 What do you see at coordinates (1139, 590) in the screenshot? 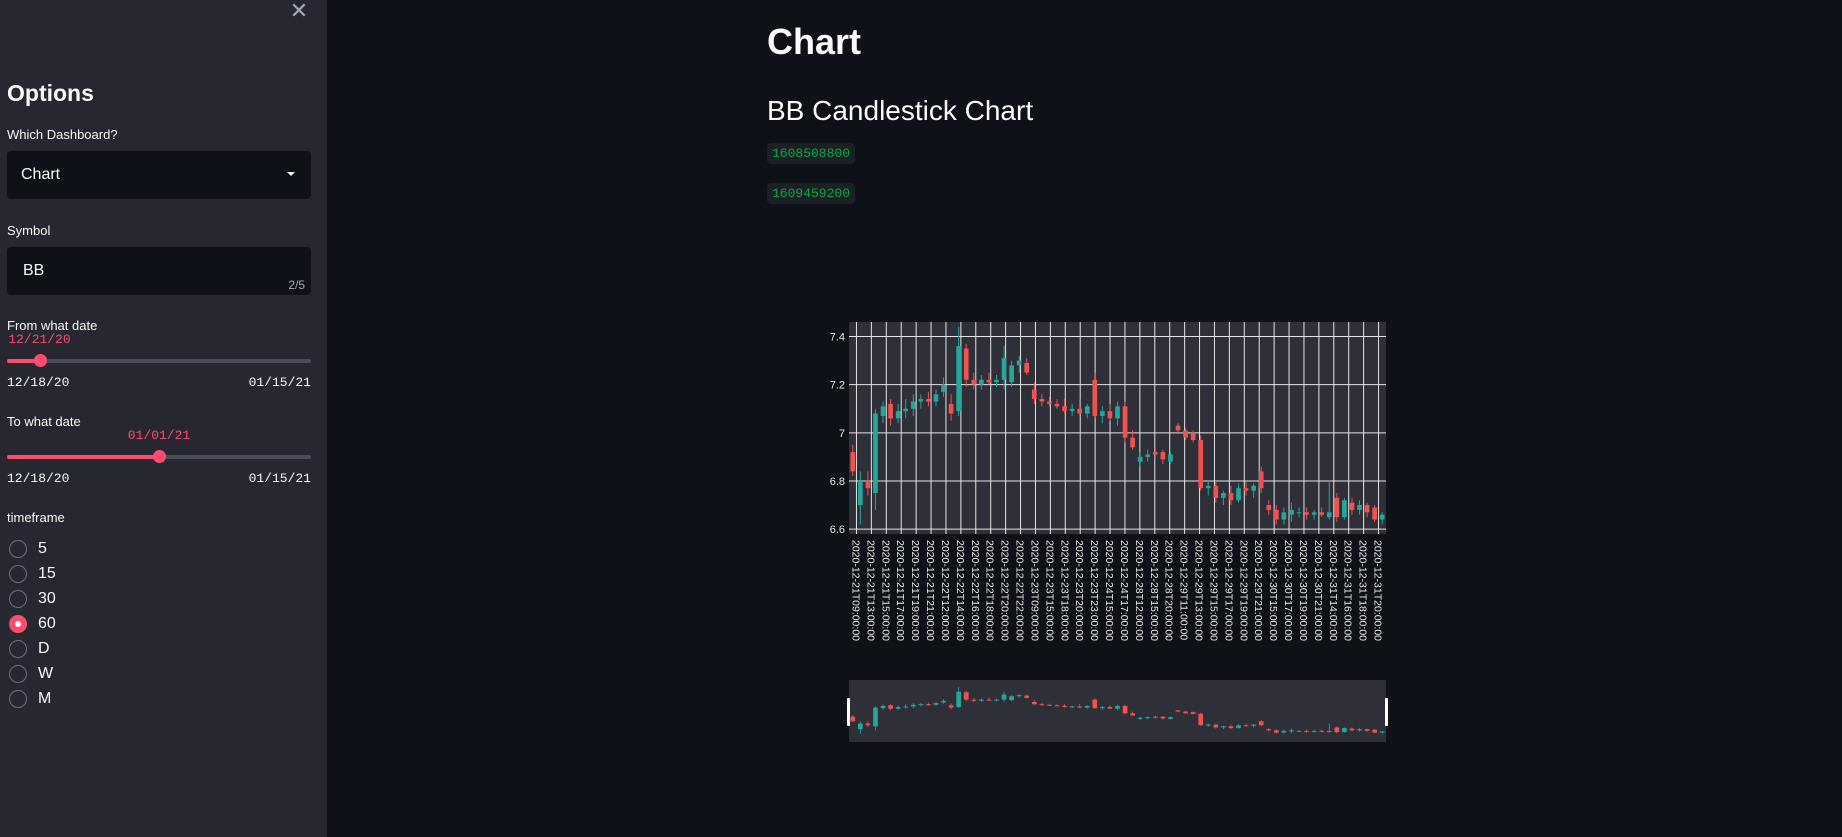
I see `x-tick-label: 2020-12-28T12:00:00` at bounding box center [1139, 590].